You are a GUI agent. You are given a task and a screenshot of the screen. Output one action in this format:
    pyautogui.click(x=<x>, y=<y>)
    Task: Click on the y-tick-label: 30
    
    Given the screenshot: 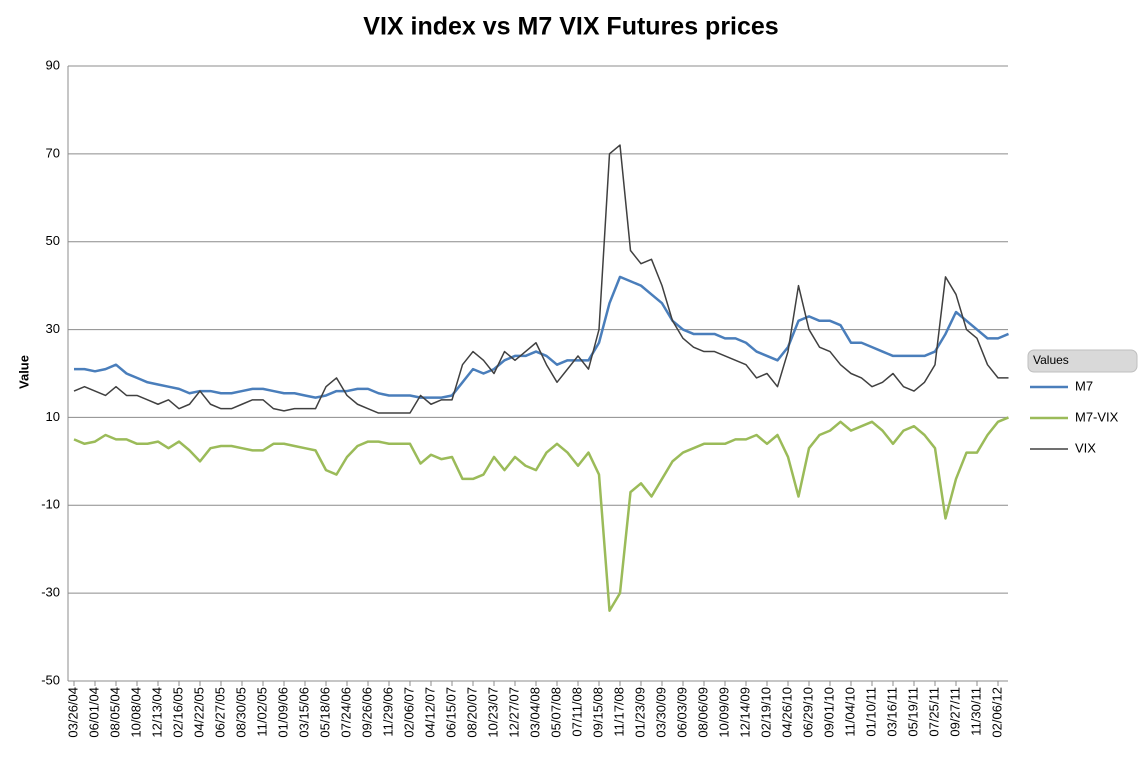 What is the action you would take?
    pyautogui.click(x=53, y=328)
    